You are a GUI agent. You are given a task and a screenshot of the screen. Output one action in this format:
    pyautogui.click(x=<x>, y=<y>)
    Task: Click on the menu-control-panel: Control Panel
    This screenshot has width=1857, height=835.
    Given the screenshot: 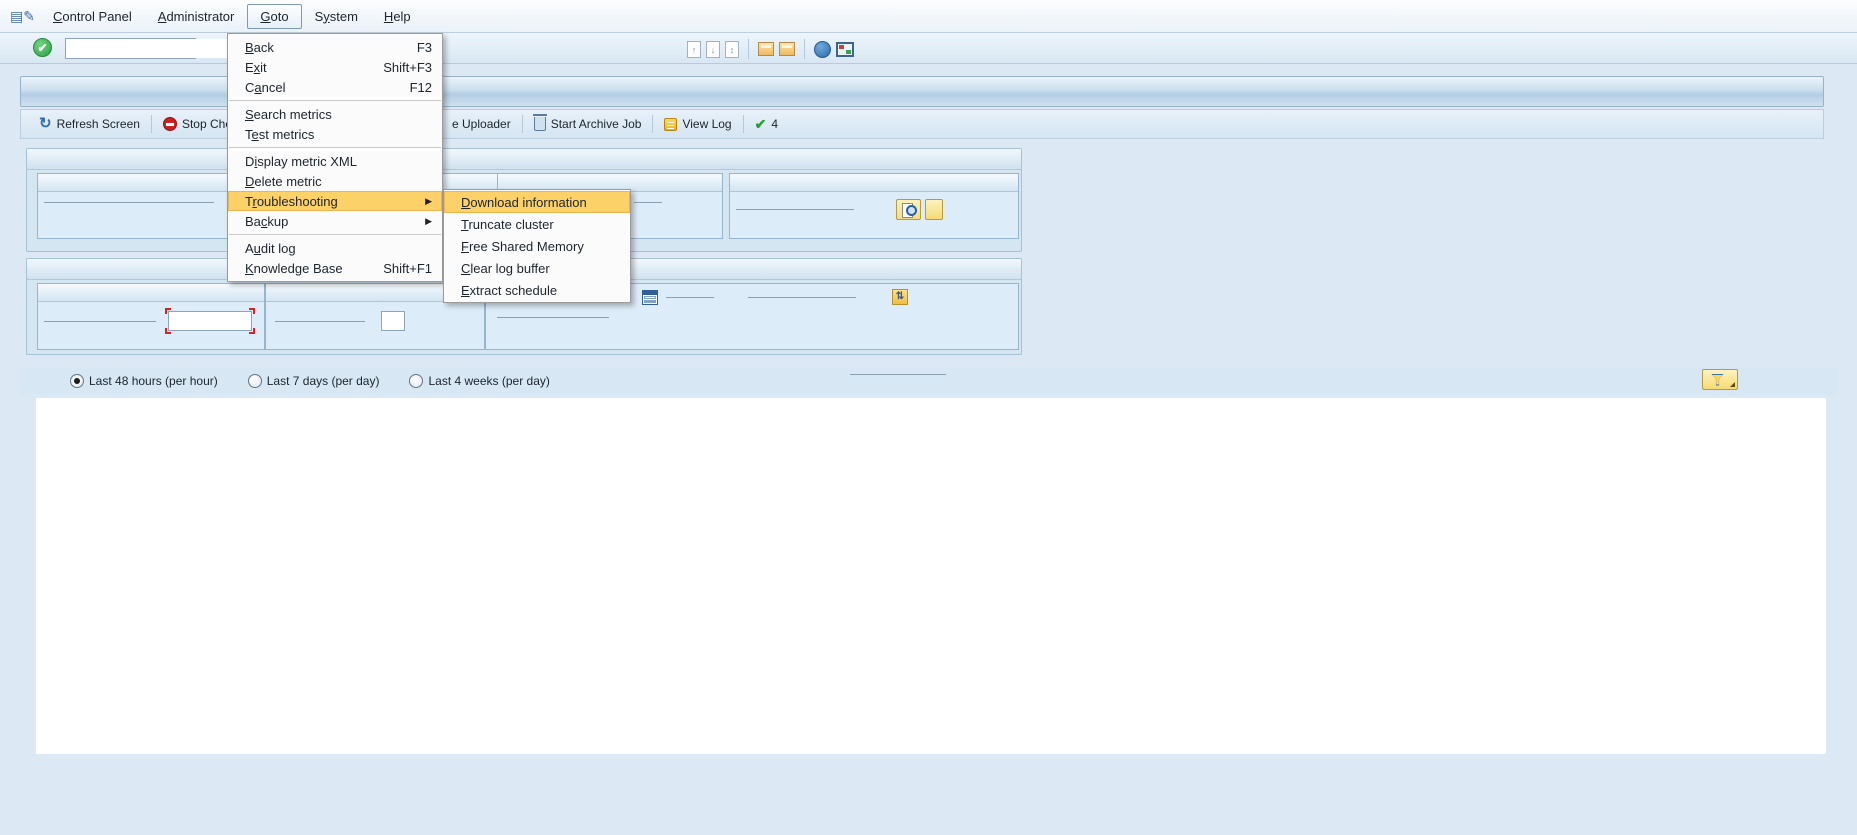 What is the action you would take?
    pyautogui.click(x=92, y=16)
    